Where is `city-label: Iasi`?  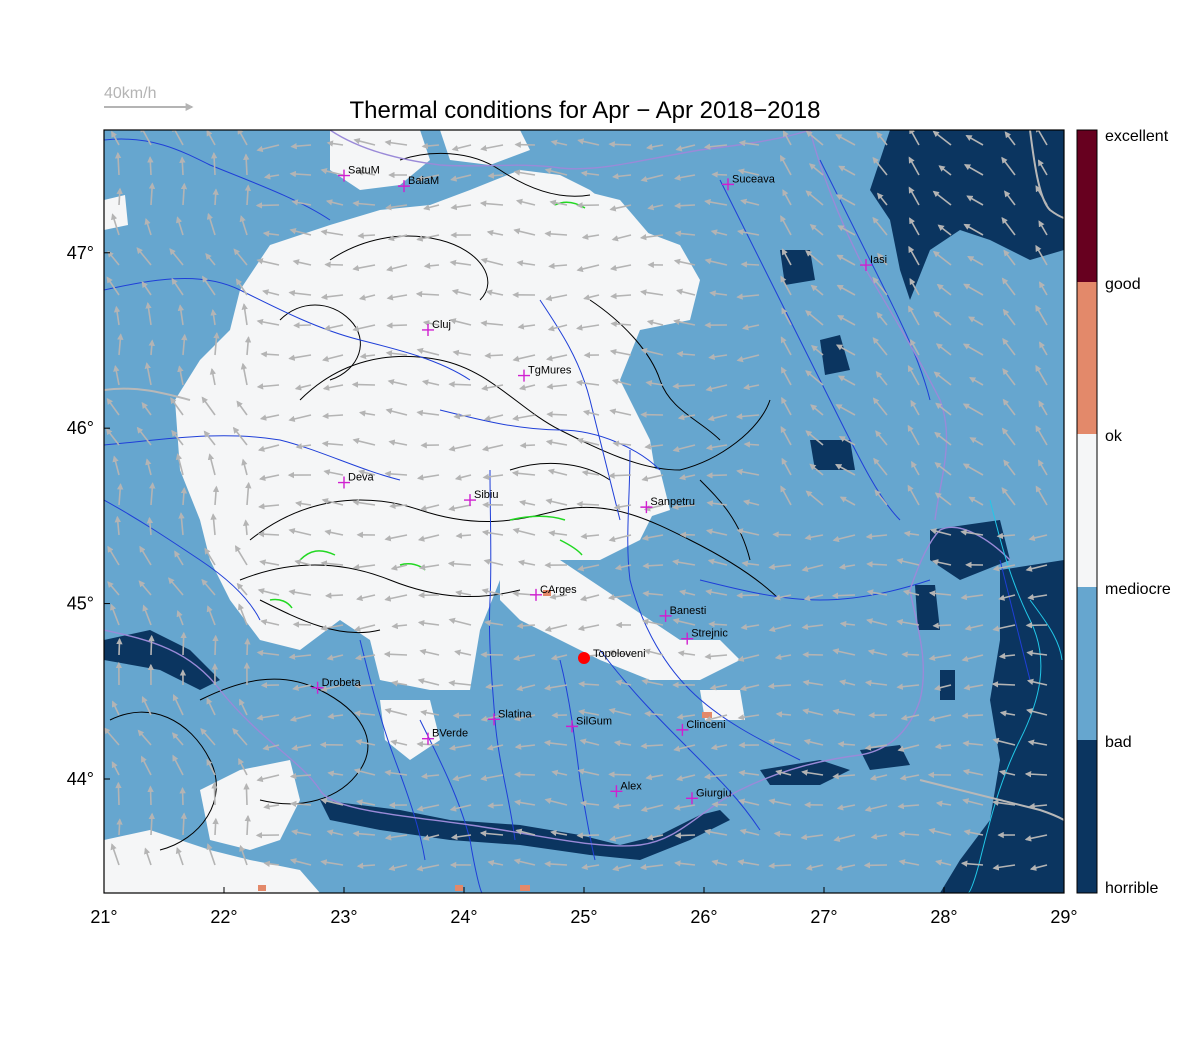 city-label: Iasi is located at coordinates (878, 260).